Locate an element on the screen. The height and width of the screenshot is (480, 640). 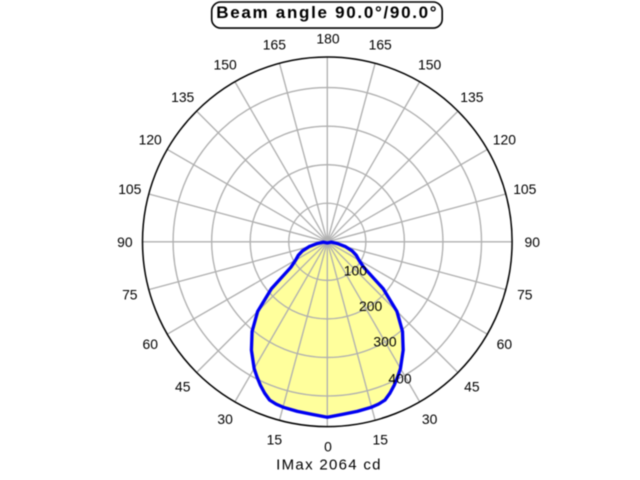
svg-text: 300 is located at coordinates (384, 342).